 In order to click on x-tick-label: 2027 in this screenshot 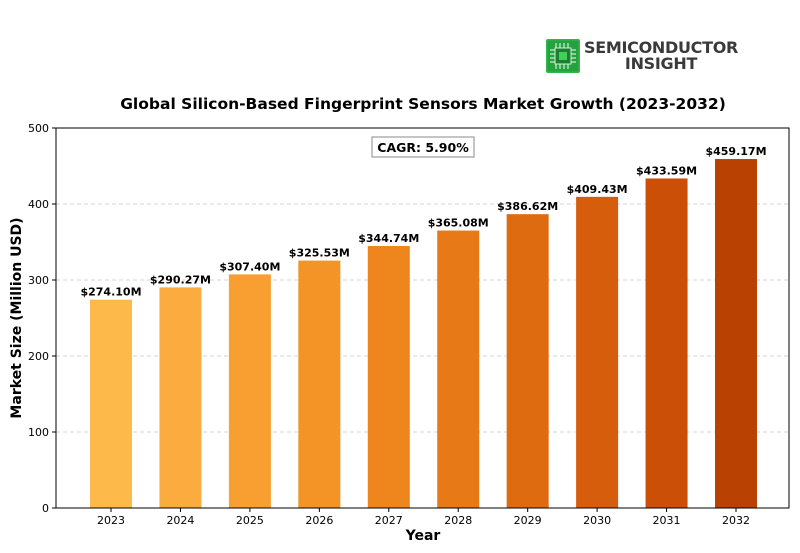, I will do `click(389, 520)`.